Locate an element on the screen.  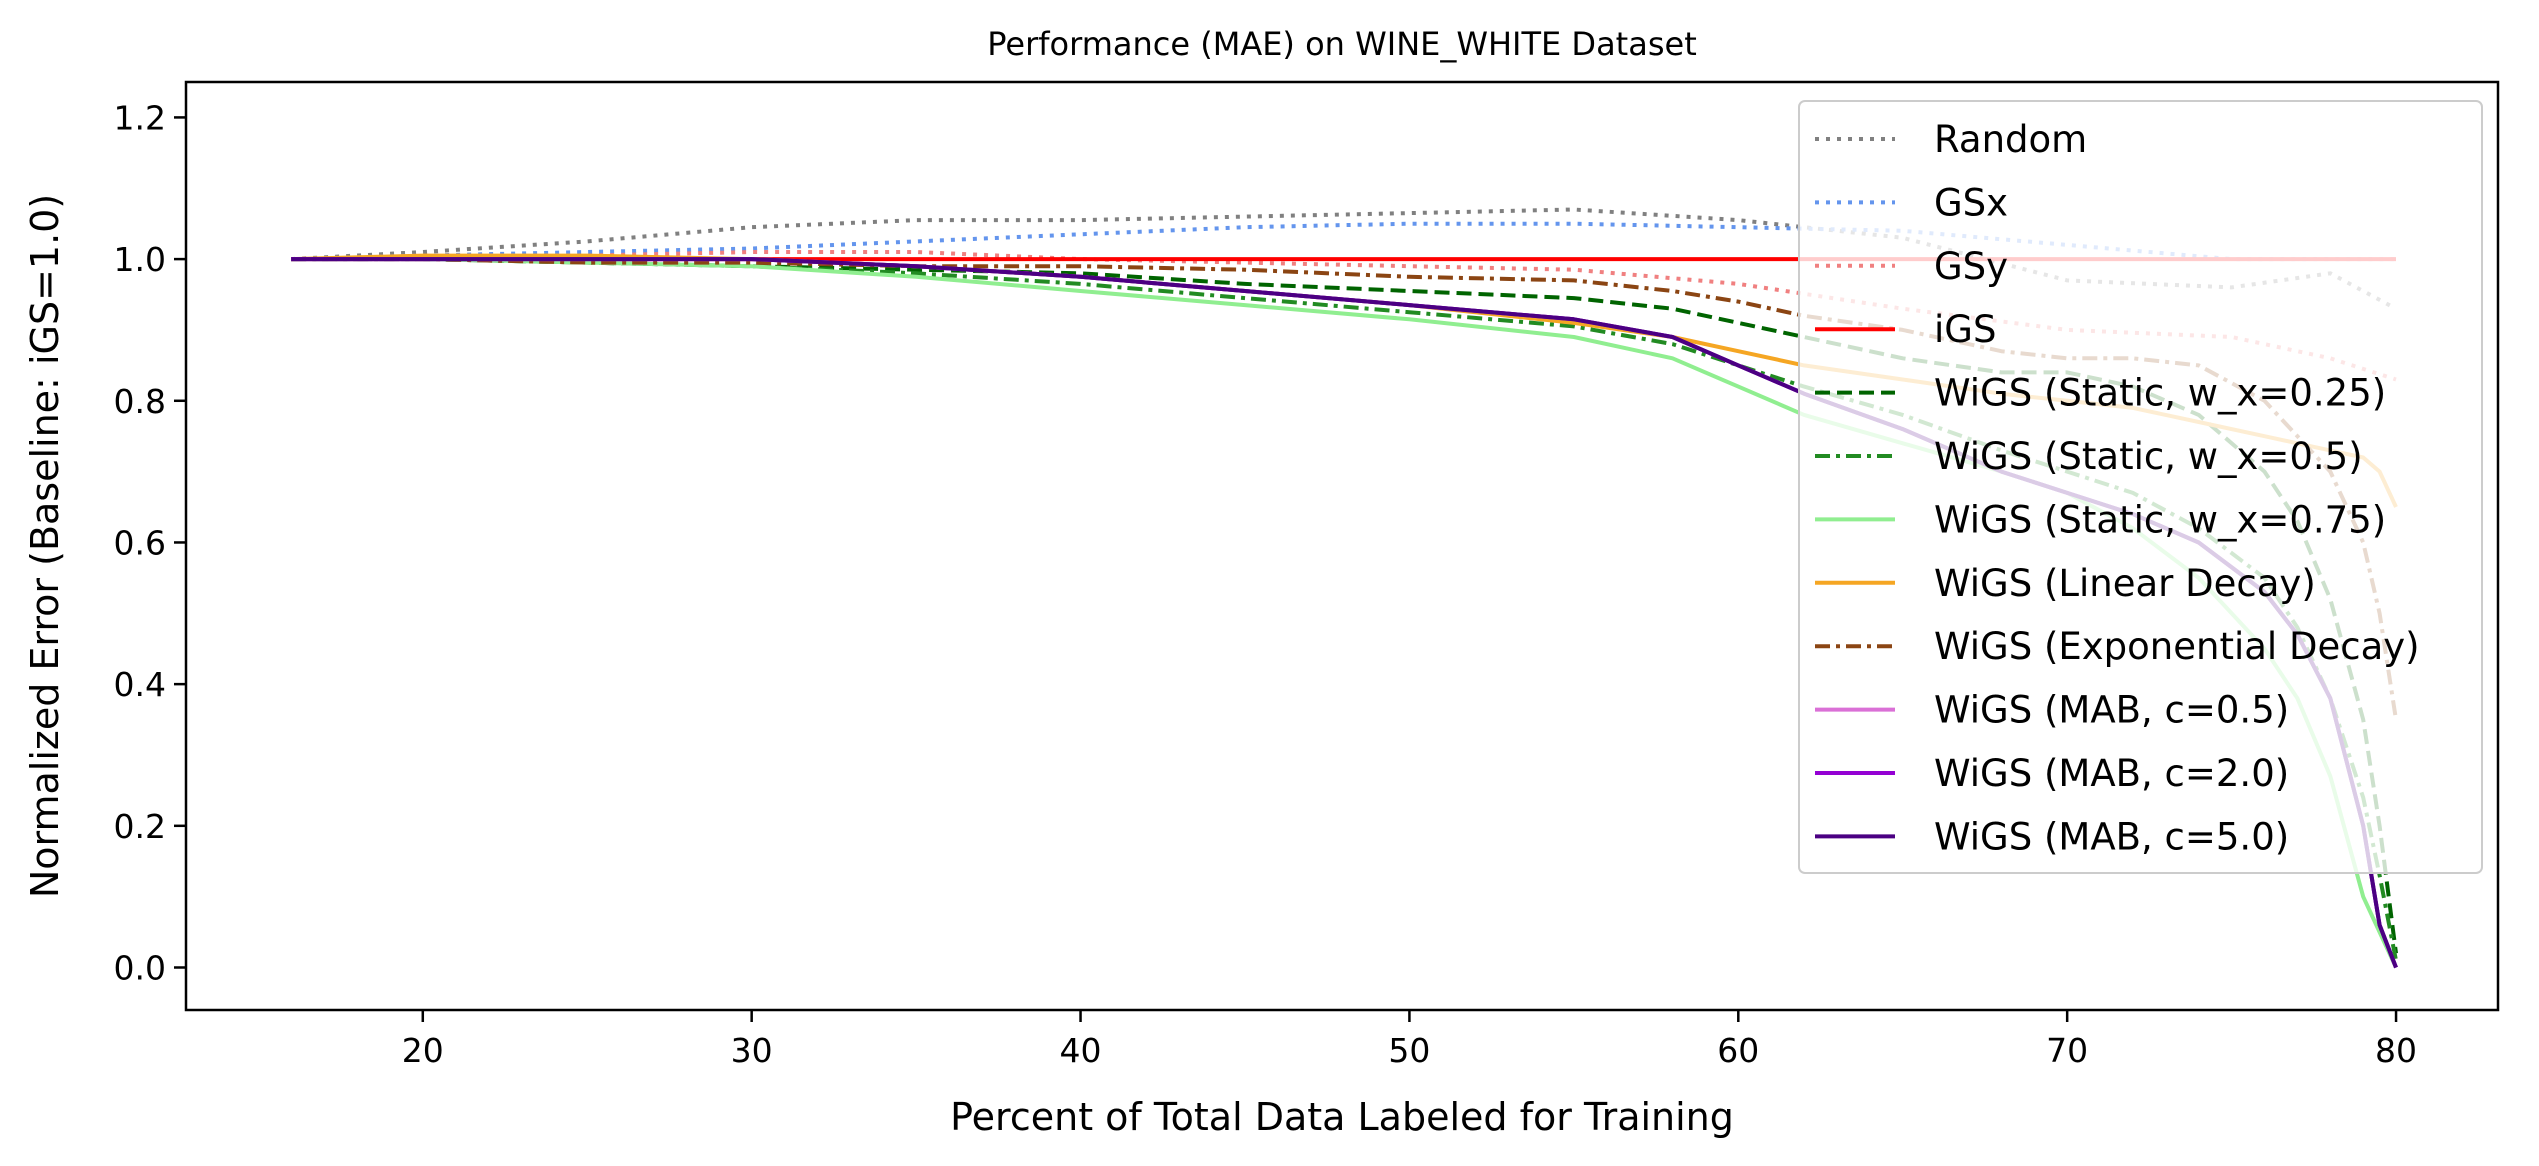
y-tick-label: 0.8 is located at coordinates (140, 401).